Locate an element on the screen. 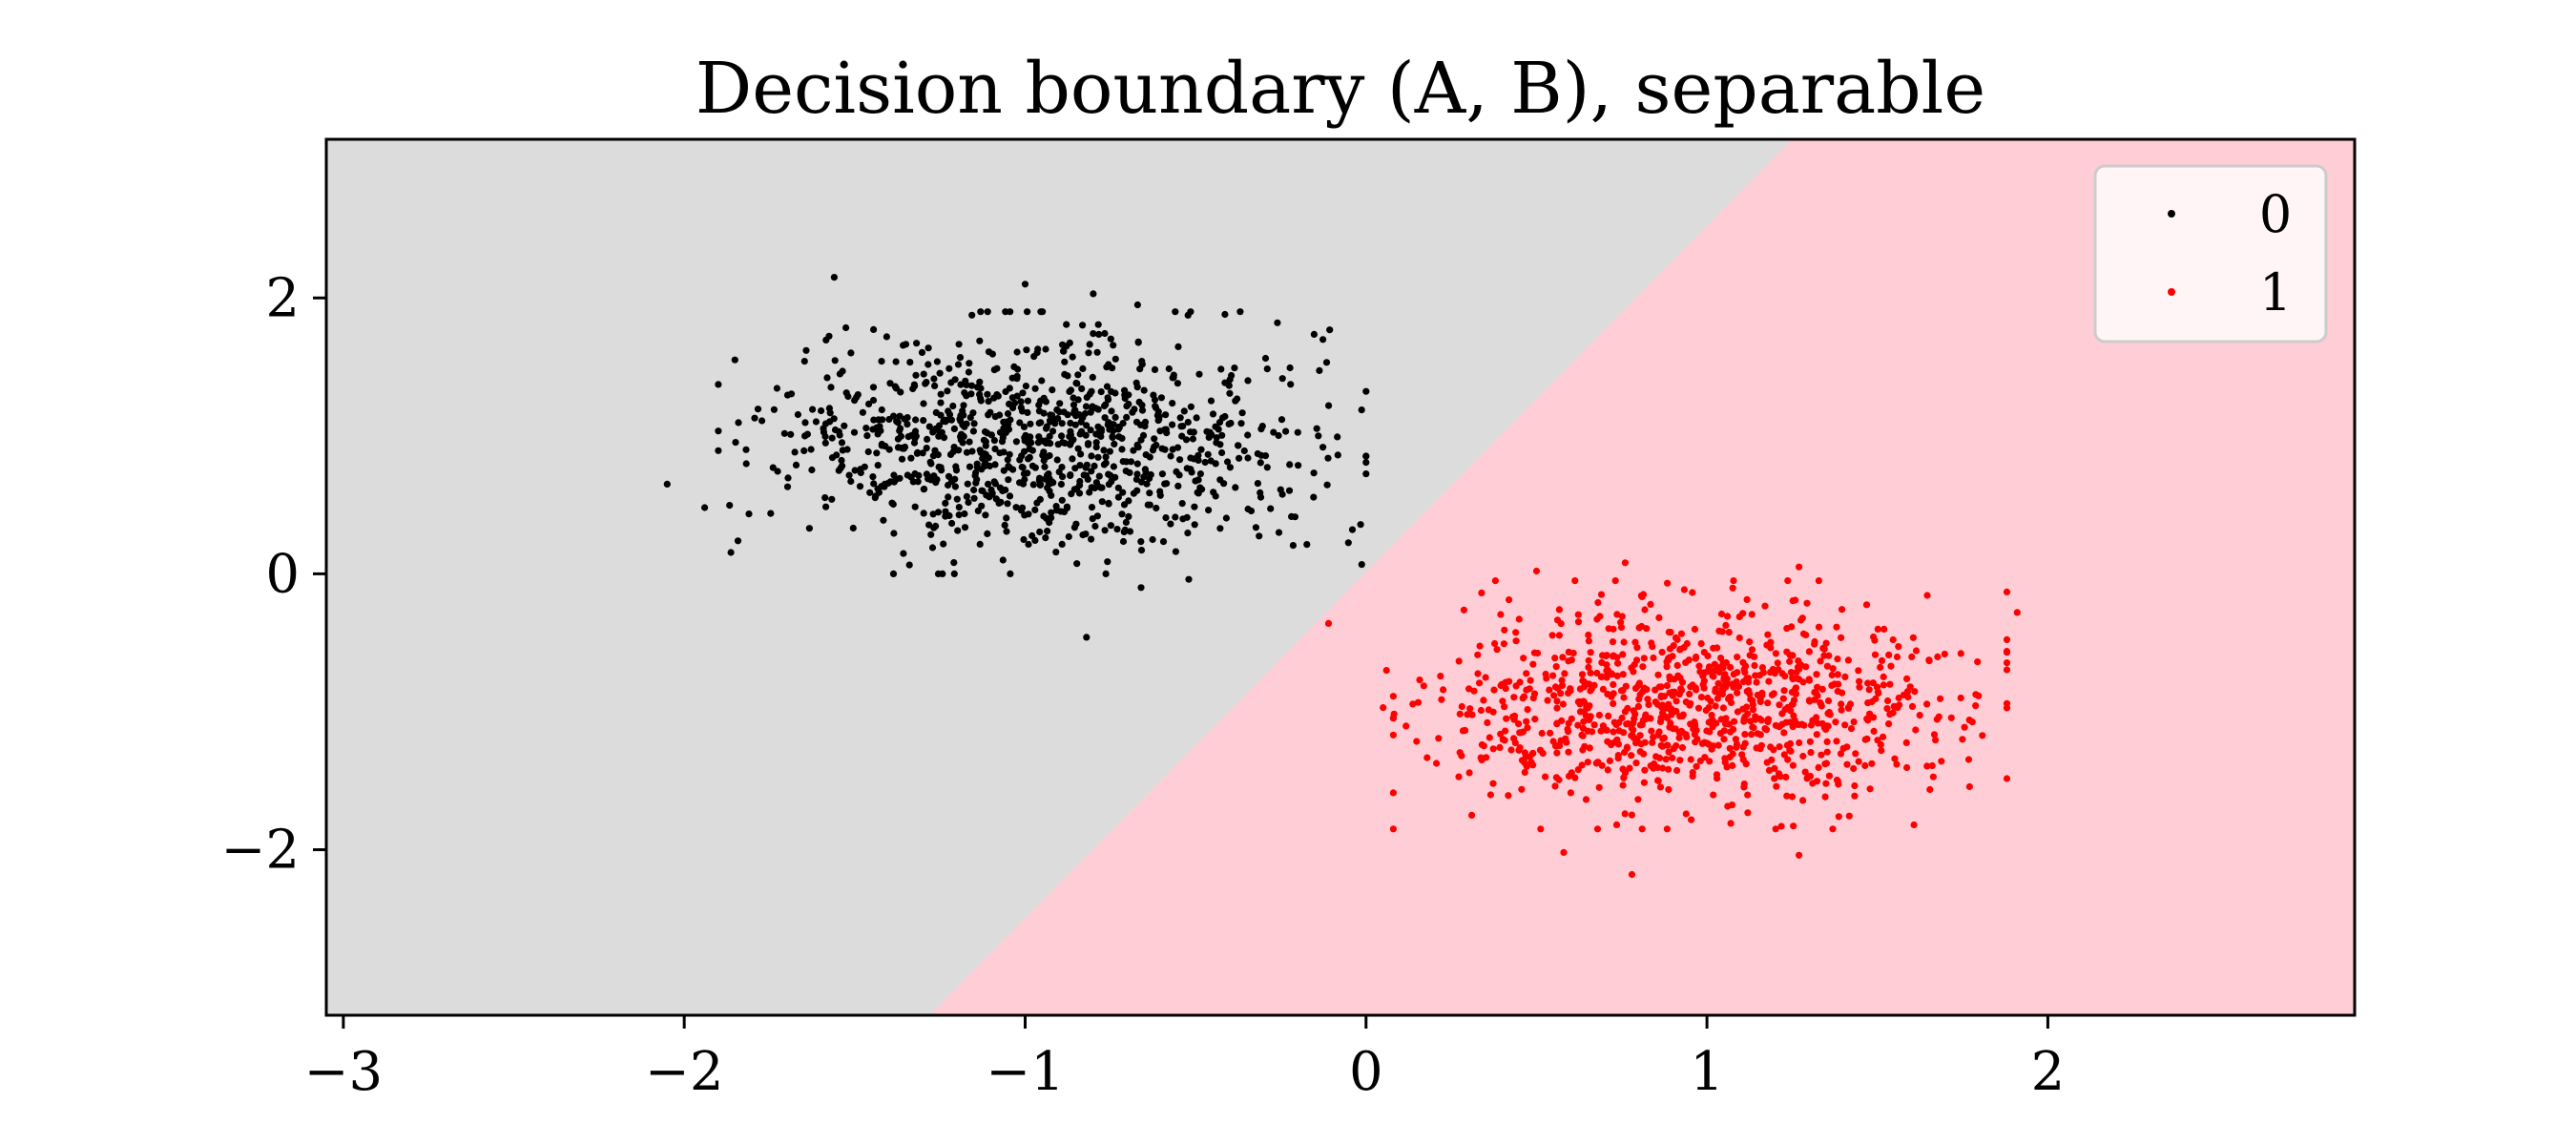 The height and width of the screenshot is (1145, 2576). legend-label-class-0: 0 is located at coordinates (2275, 214).